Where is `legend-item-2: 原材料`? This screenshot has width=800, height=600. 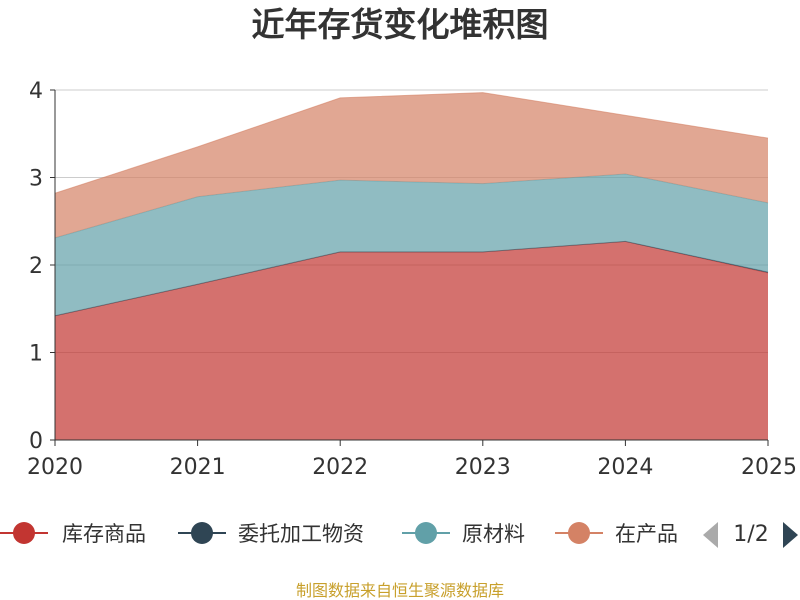
legend-item-2: 原材料 is located at coordinates (463, 534).